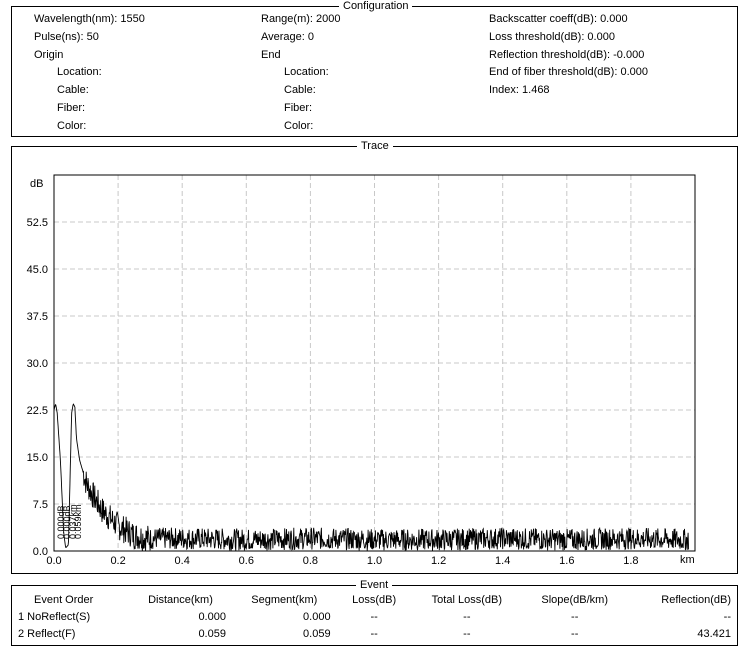 This screenshot has width=748, height=659. I want to click on x-tick-label: 1.8, so click(630, 561).